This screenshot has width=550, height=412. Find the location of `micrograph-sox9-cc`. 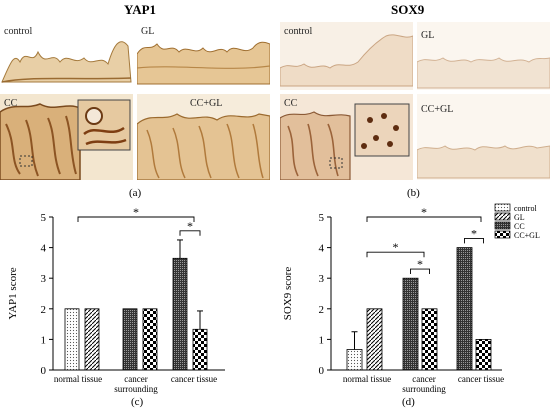

micrograph-sox9-cc is located at coordinates (346, 137).